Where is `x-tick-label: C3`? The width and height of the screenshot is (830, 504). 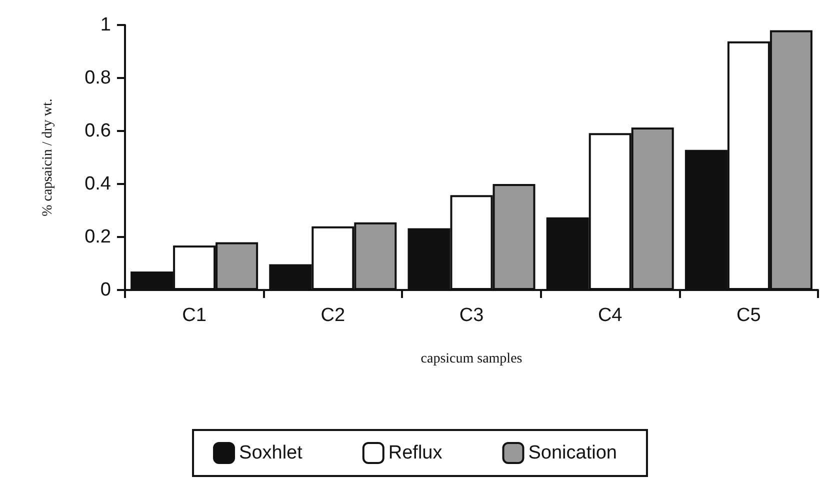 x-tick-label: C3 is located at coordinates (471, 315).